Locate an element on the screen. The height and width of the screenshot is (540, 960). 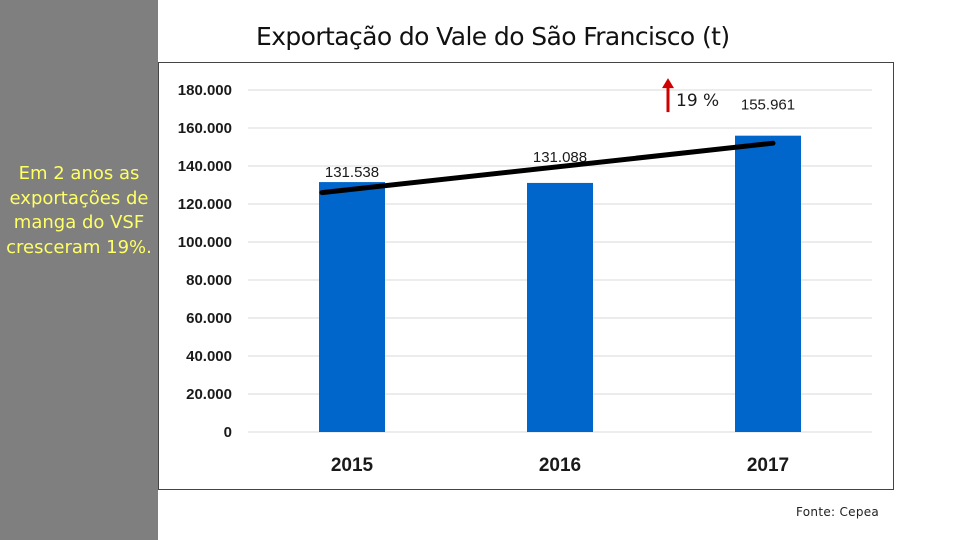
chart-data-labels: 131.538 131.088 155.961 is located at coordinates (560, 139).